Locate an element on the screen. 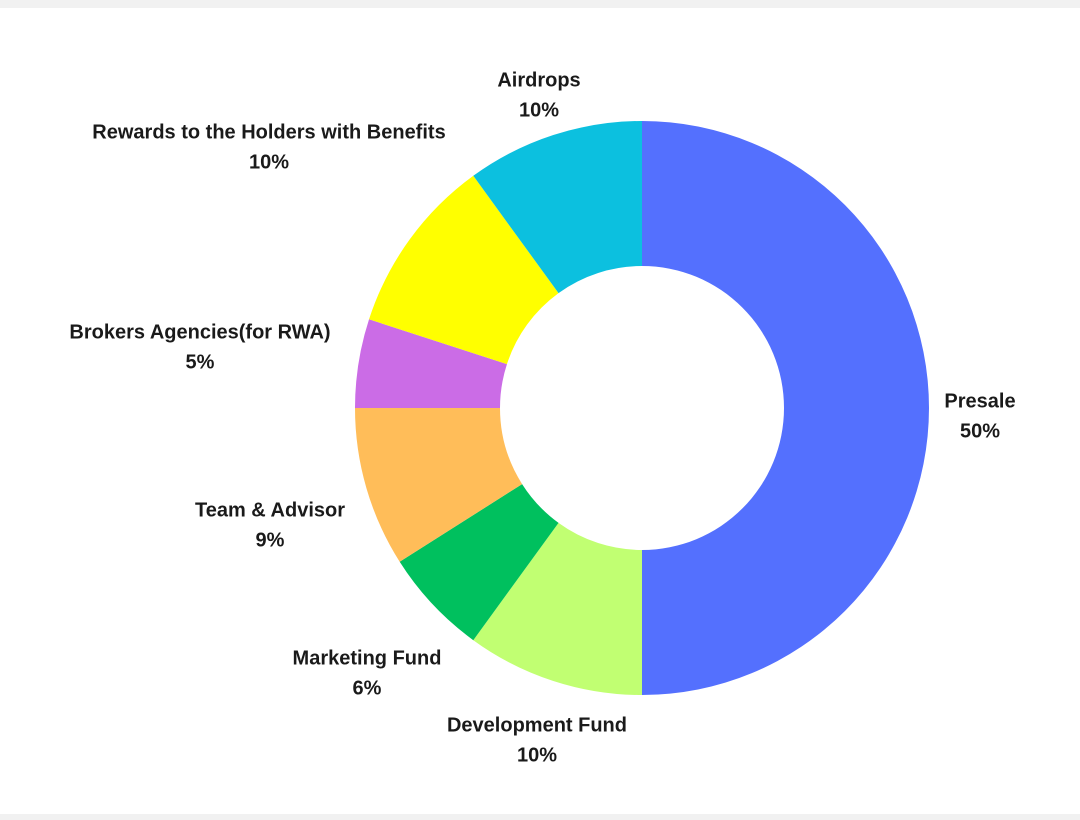  slice-development-fund is located at coordinates (557, 608).